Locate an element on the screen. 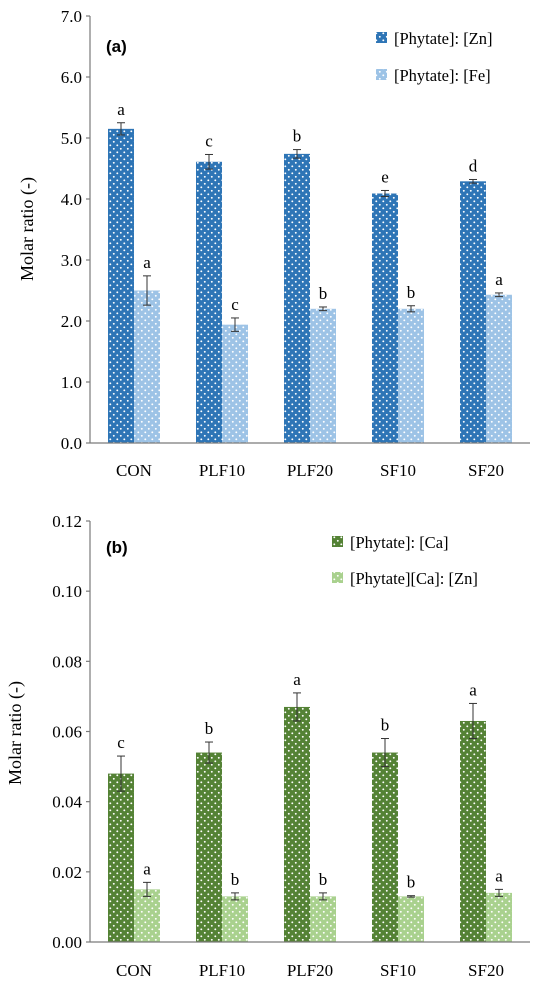  panel-a-y-tick-label: 1.0 is located at coordinates (71, 382).